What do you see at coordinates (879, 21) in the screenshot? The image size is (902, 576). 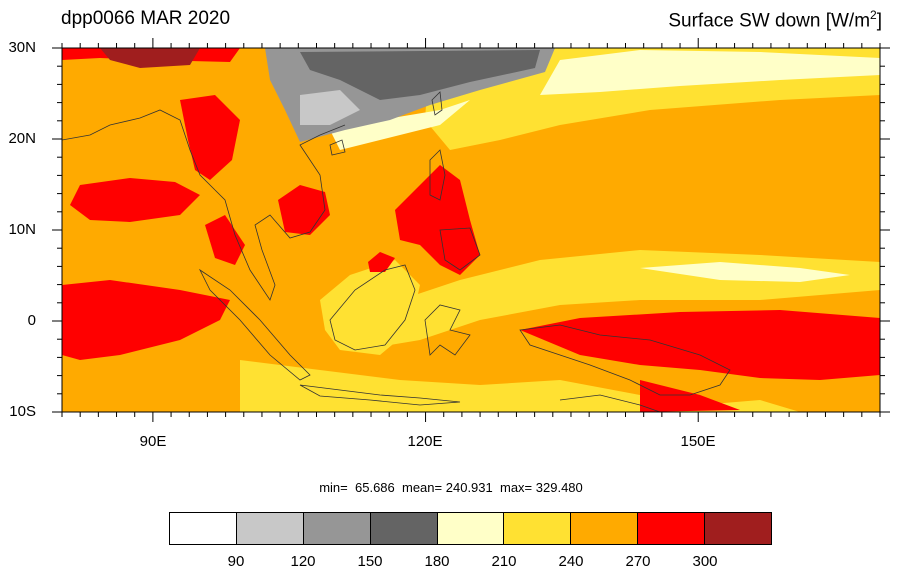 I see `title-right-end: ]` at bounding box center [879, 21].